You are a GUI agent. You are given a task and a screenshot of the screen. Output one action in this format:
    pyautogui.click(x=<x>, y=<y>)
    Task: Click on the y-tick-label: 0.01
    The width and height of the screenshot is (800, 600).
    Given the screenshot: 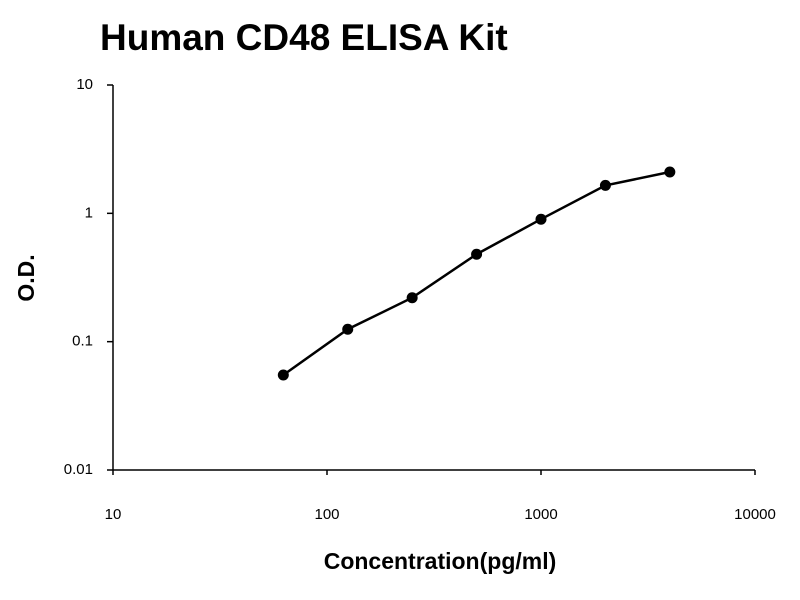 What is the action you would take?
    pyautogui.click(x=78, y=469)
    